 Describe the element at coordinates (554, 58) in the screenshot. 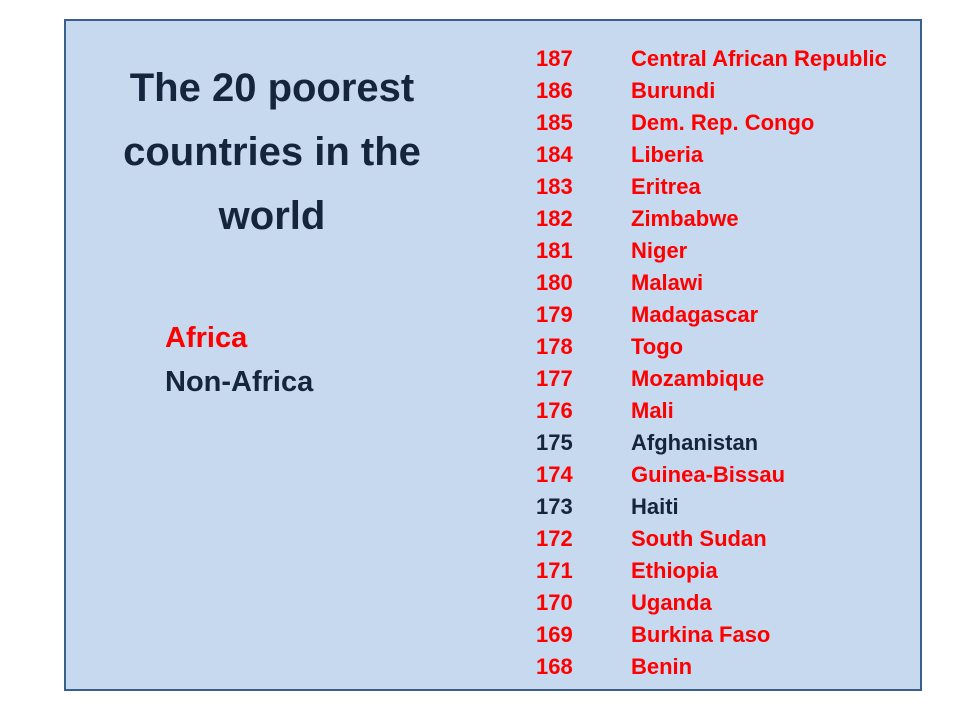

I see `rank-number: 187` at that location.